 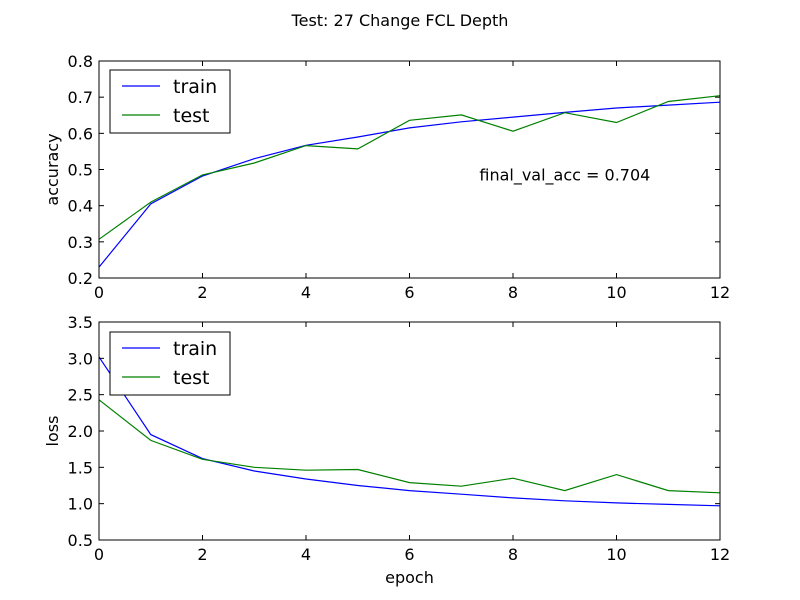 I want to click on series-line-test, so click(x=409, y=446).